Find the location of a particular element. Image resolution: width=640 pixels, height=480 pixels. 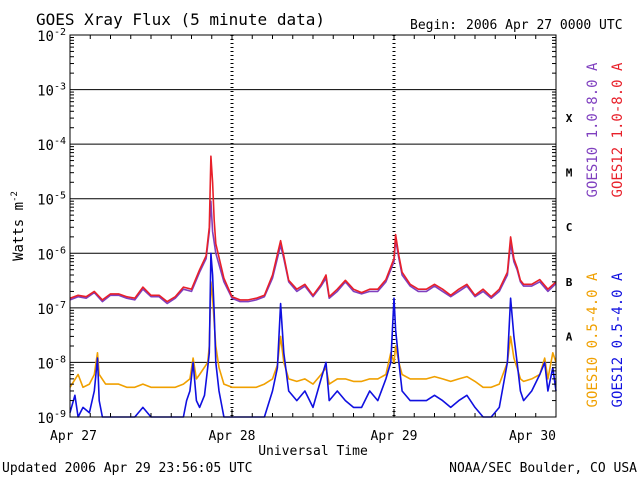

y-tick-label: 10⁻⁸ is located at coordinates (51, 363).